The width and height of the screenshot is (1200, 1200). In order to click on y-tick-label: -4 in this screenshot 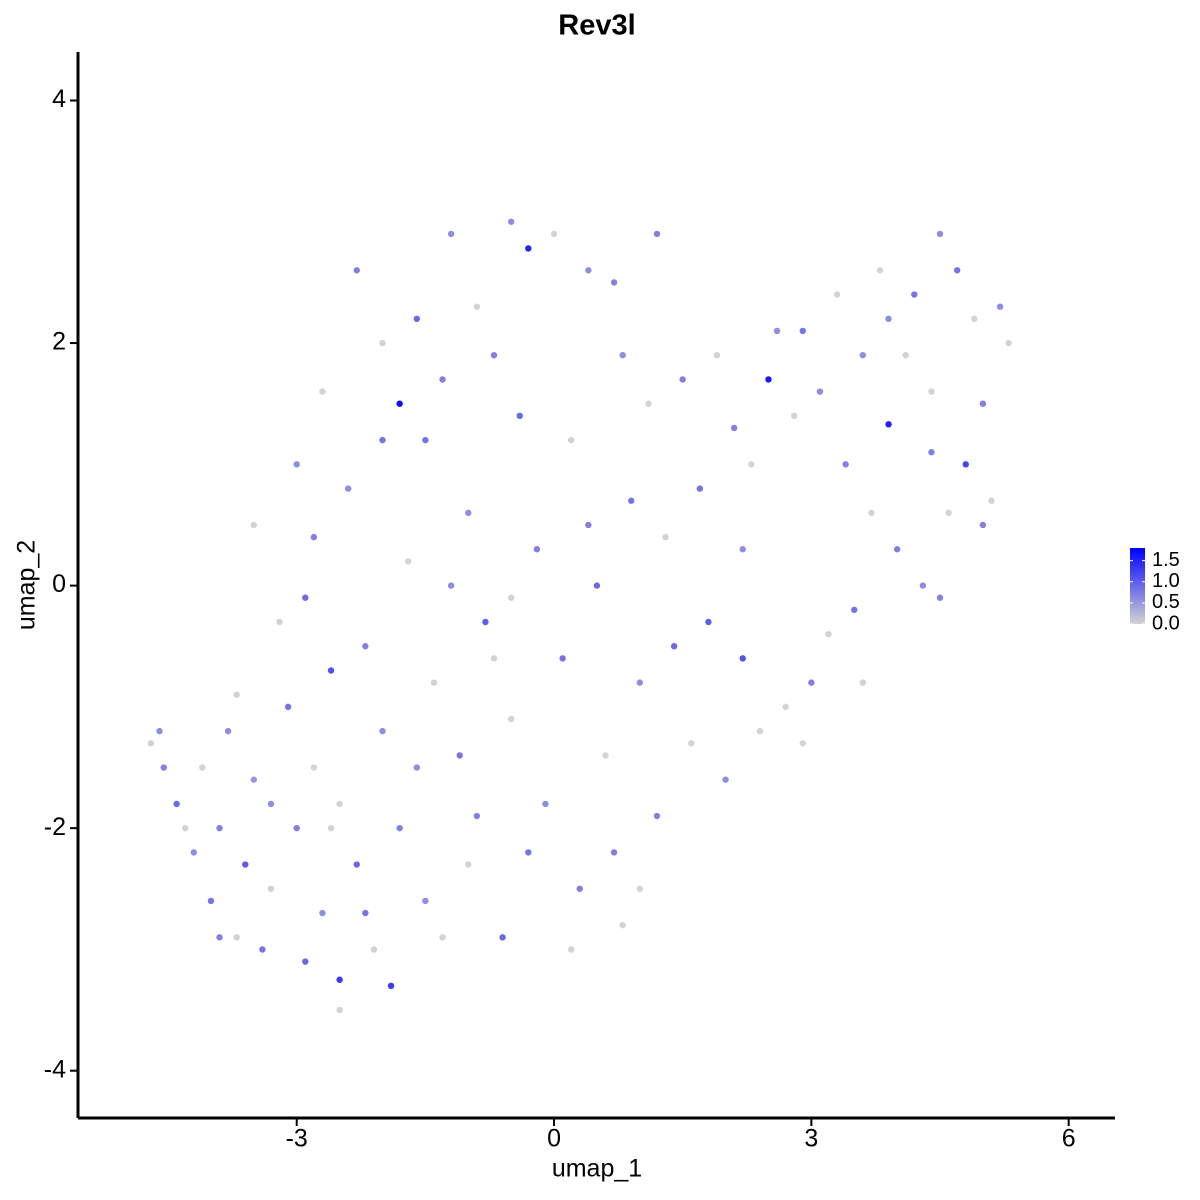, I will do `click(55, 1069)`.